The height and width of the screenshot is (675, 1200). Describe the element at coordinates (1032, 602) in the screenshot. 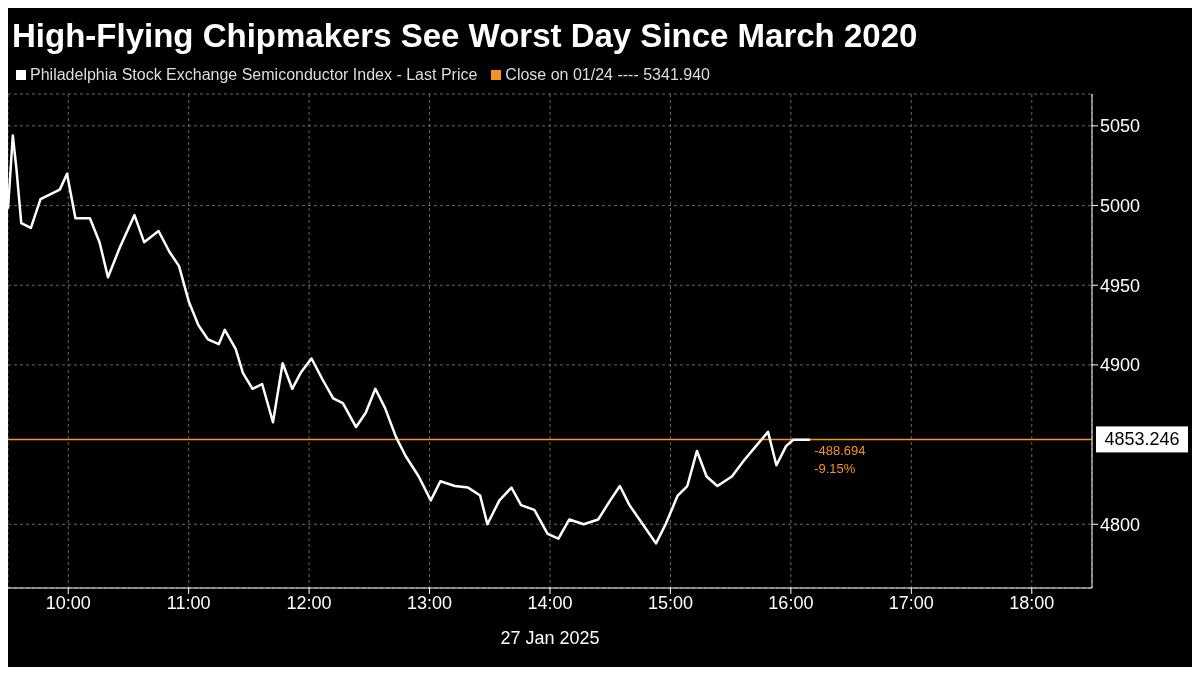

I see `x-tick-label: 18:00` at that location.